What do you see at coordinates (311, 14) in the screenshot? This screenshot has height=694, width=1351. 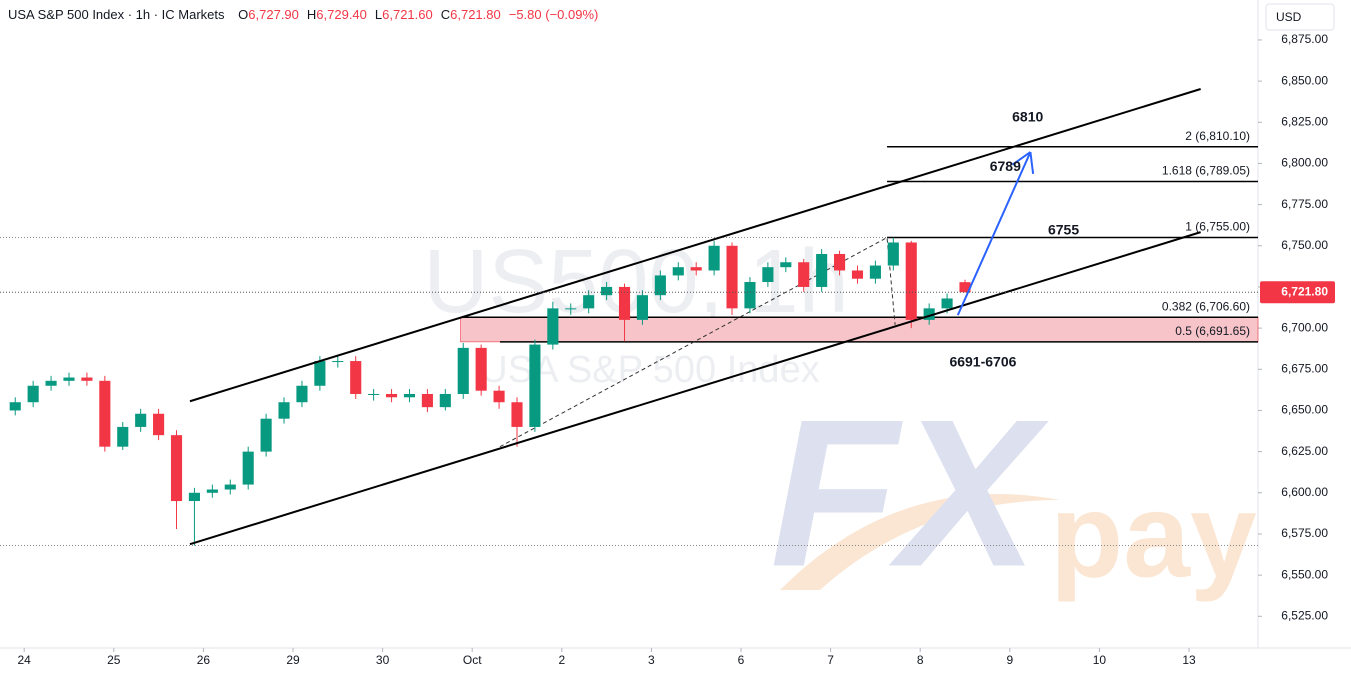 I see `ohlc-key: H` at bounding box center [311, 14].